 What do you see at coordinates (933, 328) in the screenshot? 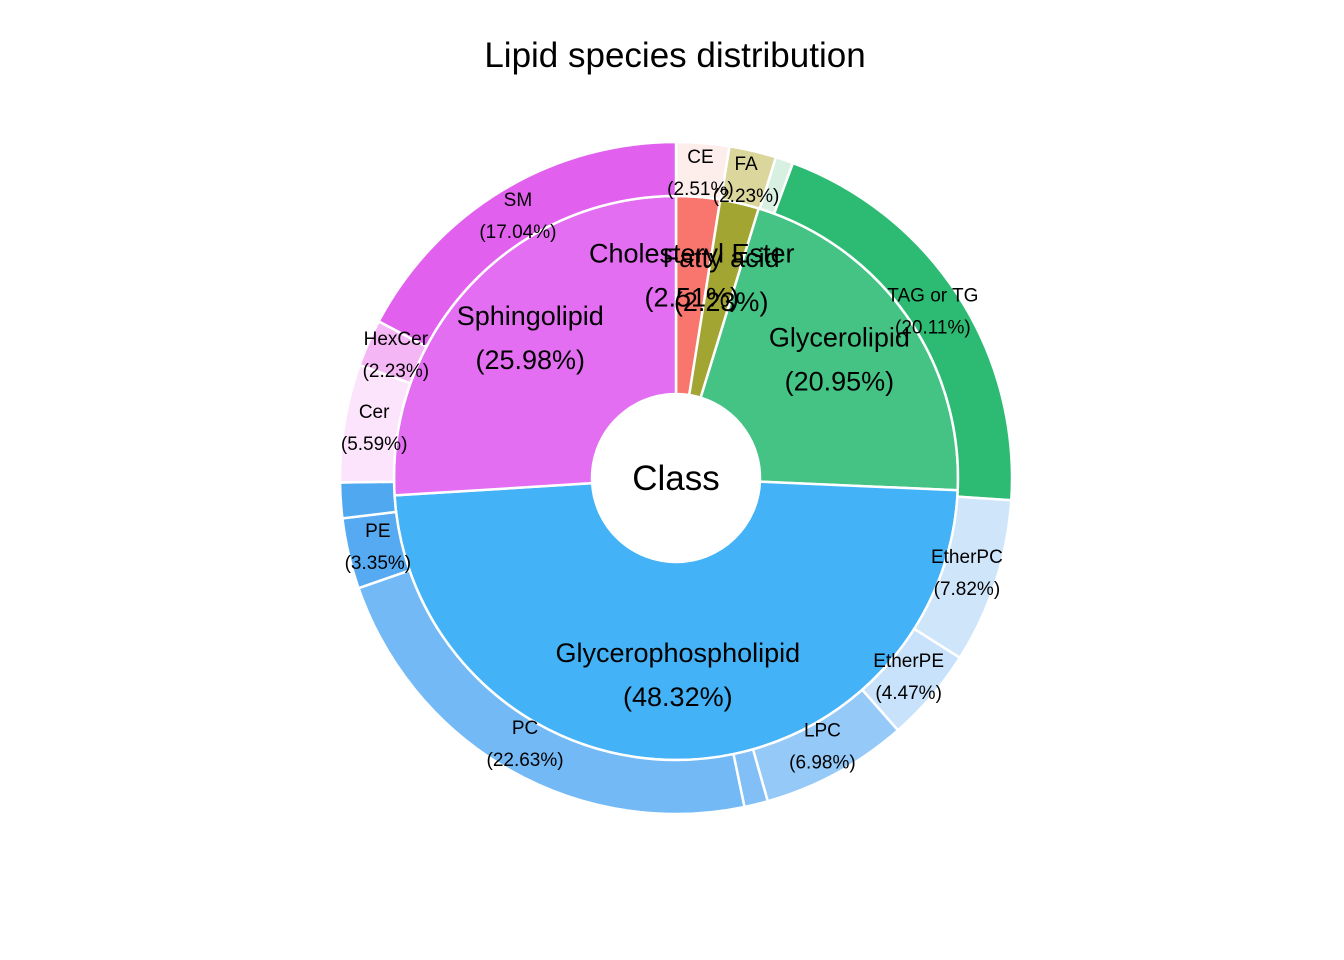
I see `outer-pct-tag-or-tg: (20.11%)` at bounding box center [933, 328].